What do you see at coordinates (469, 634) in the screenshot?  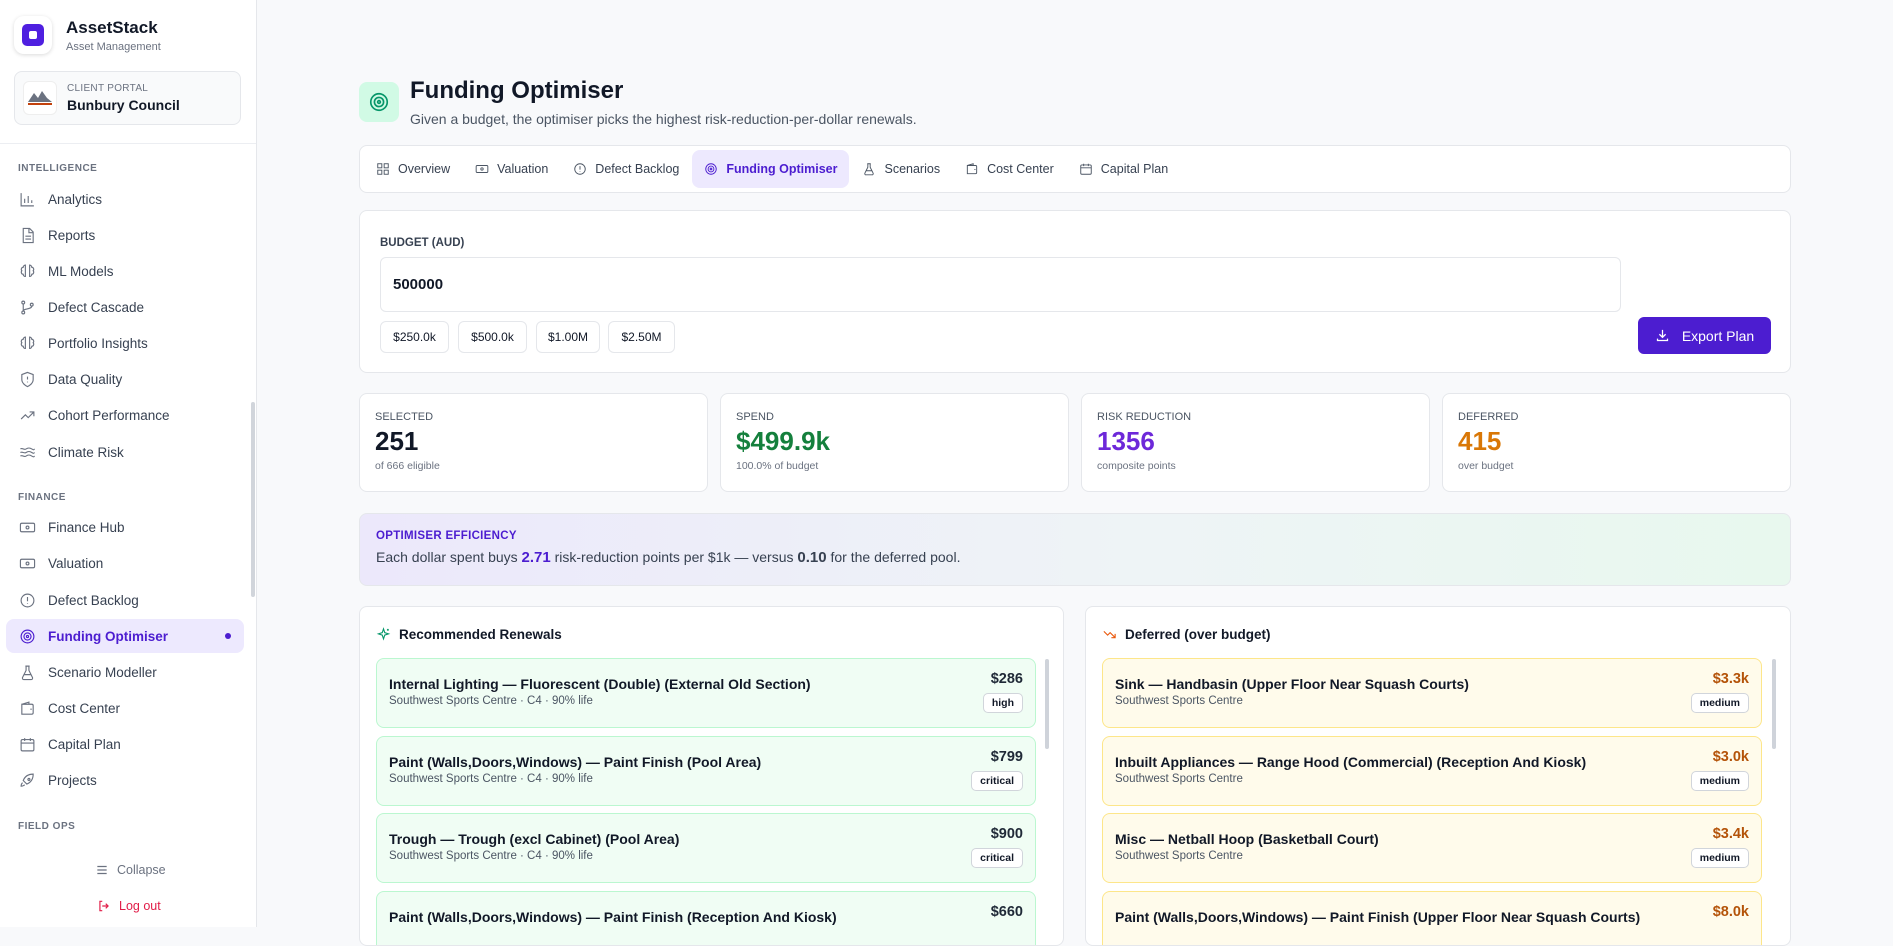 I see `panel-title: Recommended Renewals` at bounding box center [469, 634].